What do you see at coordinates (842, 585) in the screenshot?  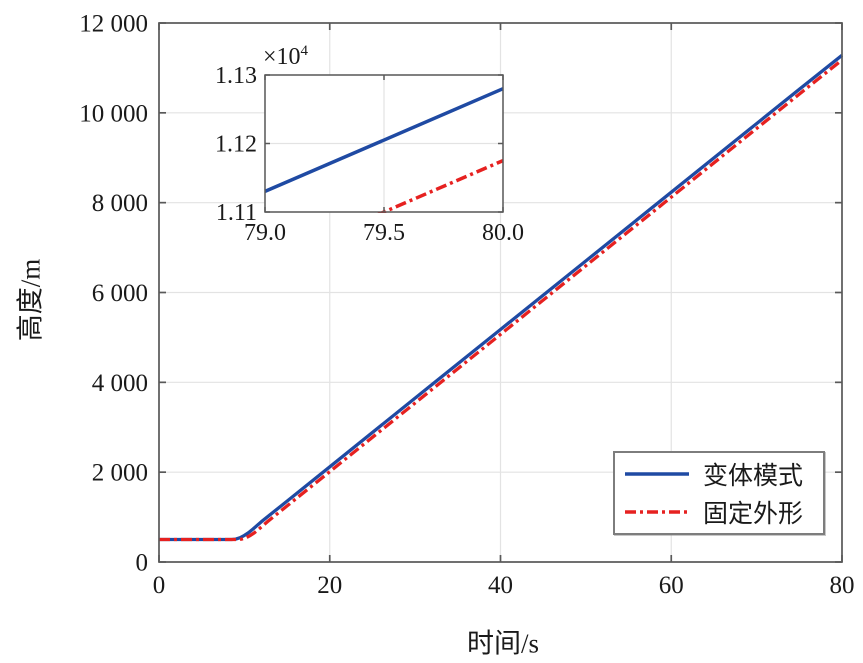 I see `svg-text: 80` at bounding box center [842, 585].